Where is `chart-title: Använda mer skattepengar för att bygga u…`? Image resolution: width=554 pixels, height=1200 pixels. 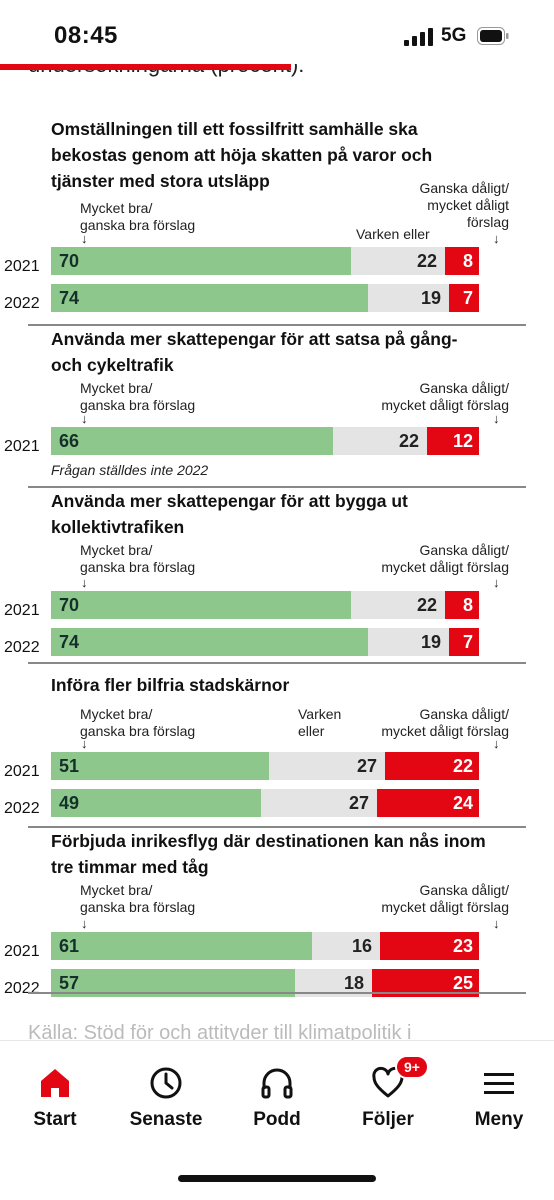 chart-title: Använda mer skattepengar för att bygga u… is located at coordinates (229, 514).